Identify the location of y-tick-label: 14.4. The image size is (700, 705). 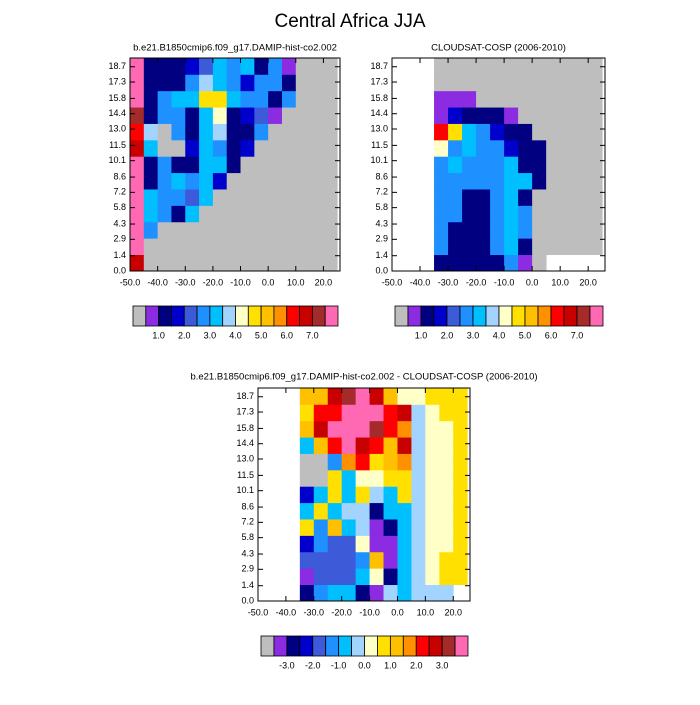
(379, 113).